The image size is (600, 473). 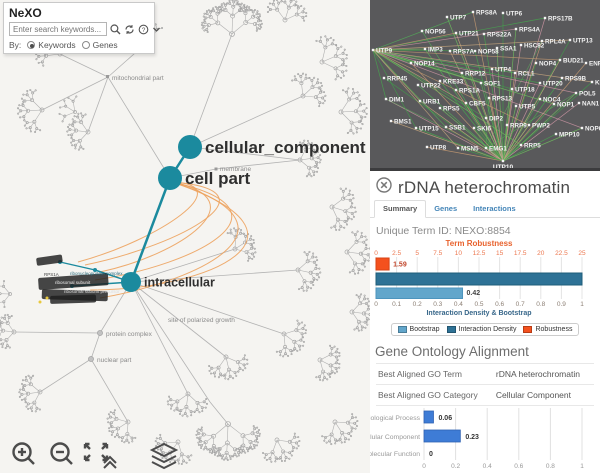 I want to click on term-label: nuclear part, so click(x=114, y=360).